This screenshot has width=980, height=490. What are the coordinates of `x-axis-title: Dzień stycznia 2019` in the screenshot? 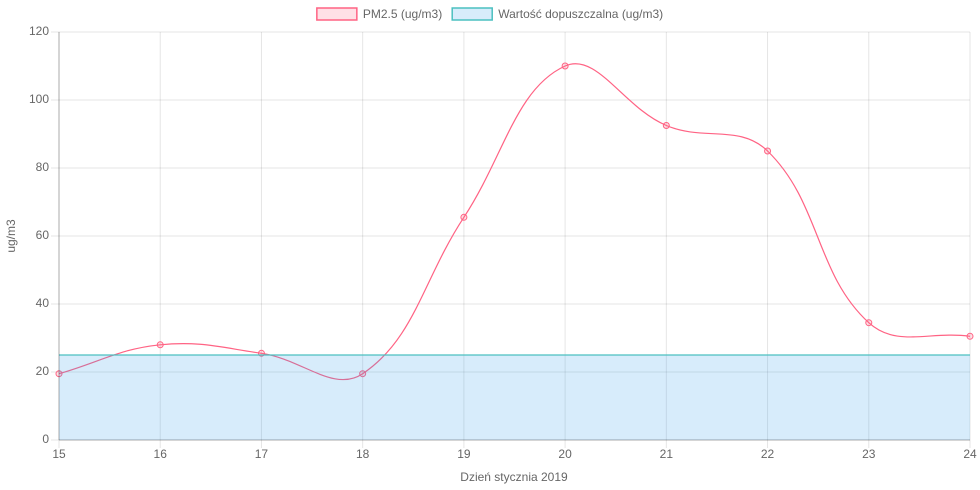 It's located at (514, 477).